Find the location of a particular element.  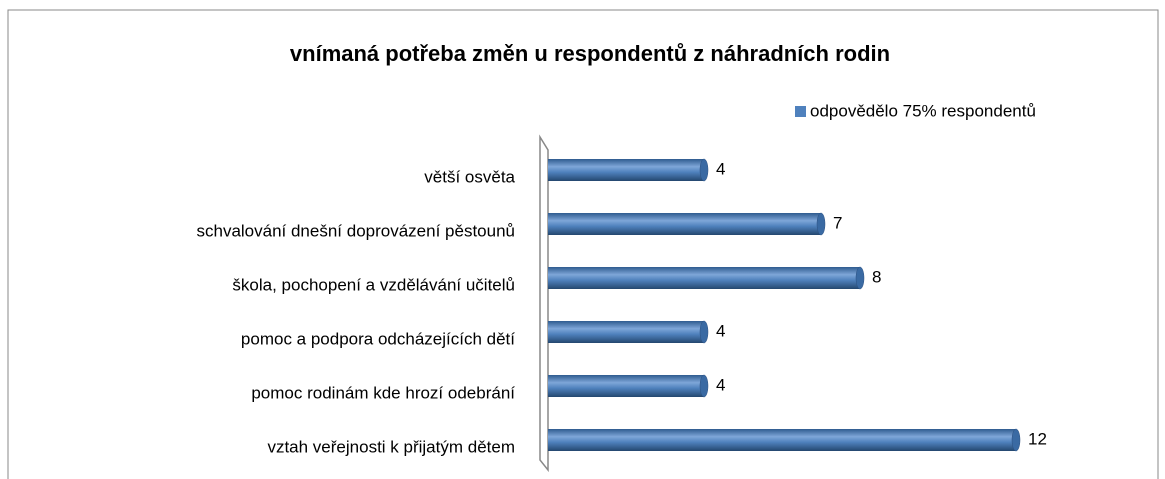

category-label: vztah veřejnosti k přijatým dětem is located at coordinates (391, 446).